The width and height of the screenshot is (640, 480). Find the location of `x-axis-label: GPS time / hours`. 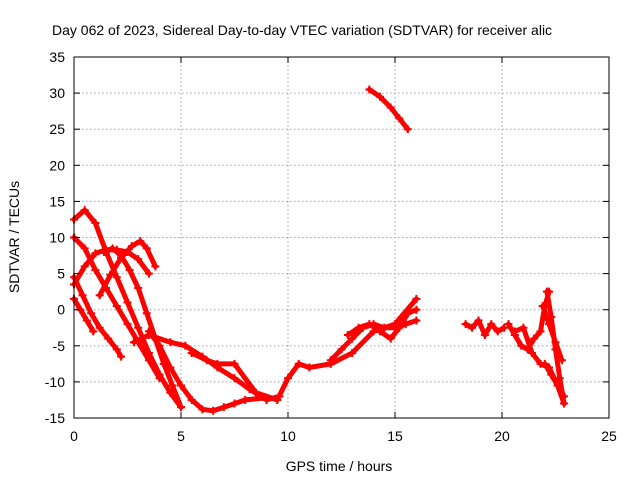

x-axis-label: GPS time / hours is located at coordinates (339, 466).